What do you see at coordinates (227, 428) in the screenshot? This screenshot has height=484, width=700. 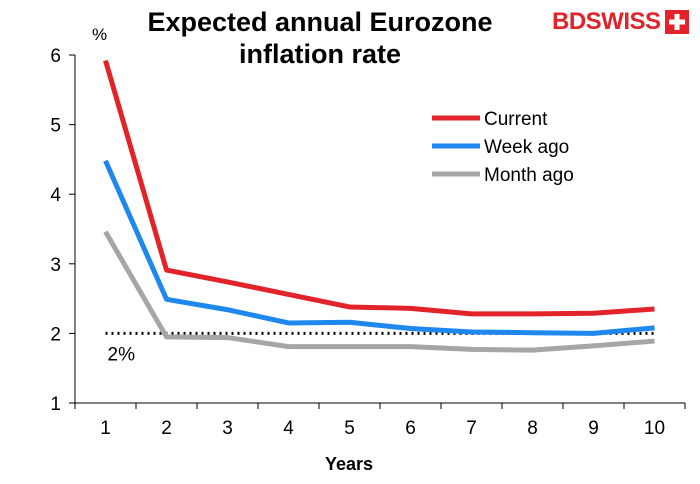 I see `x-tick-label: 3` at bounding box center [227, 428].